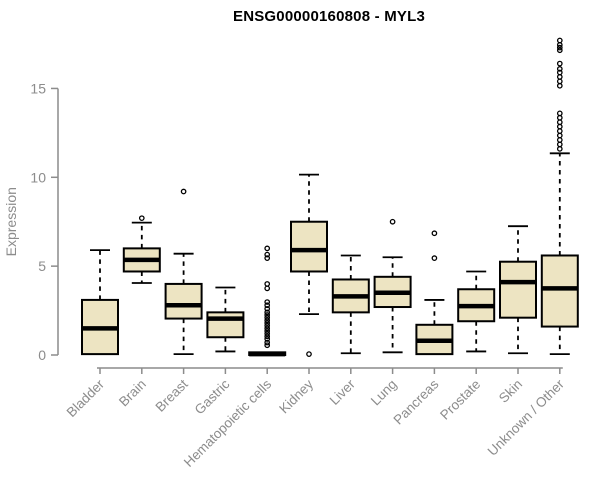 The width and height of the screenshot is (600, 500). I want to click on x-axis-category-label: Bladder, so click(86, 398).